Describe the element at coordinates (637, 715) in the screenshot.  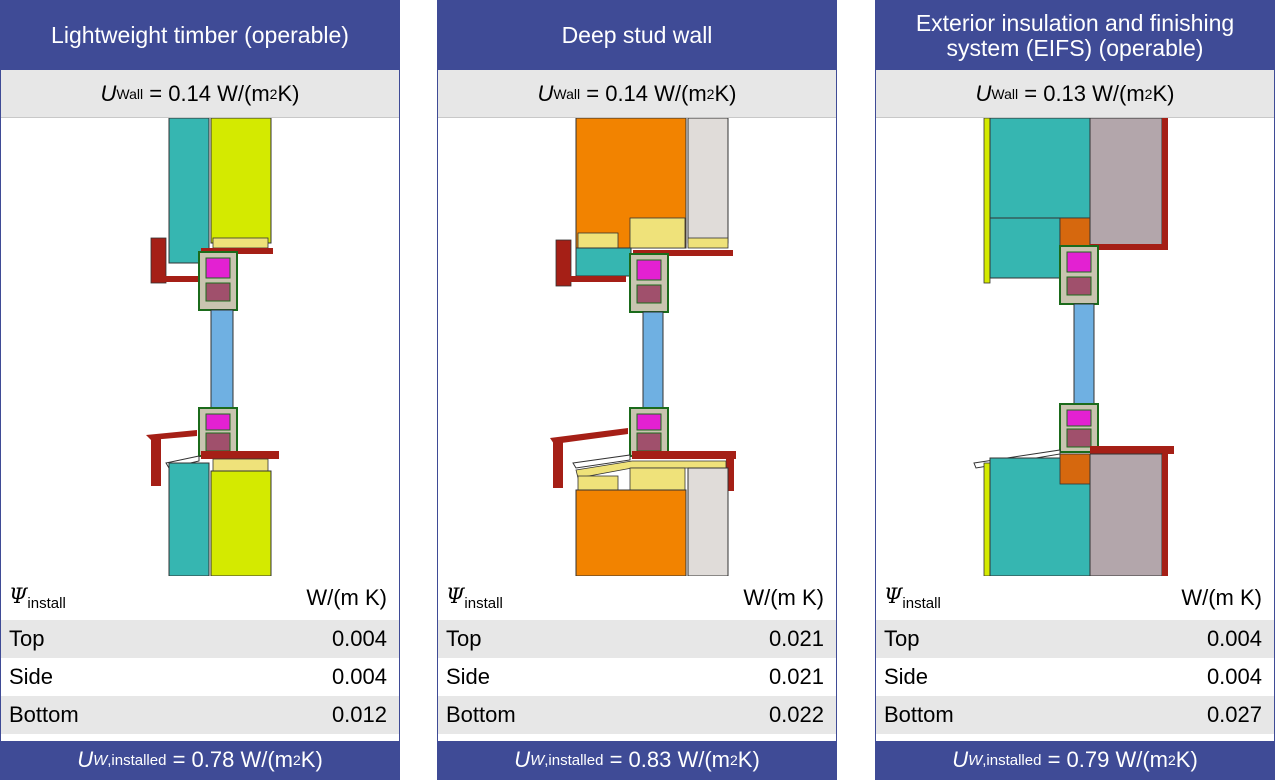
I see `row-bottom: Bottom 0.022` at that location.